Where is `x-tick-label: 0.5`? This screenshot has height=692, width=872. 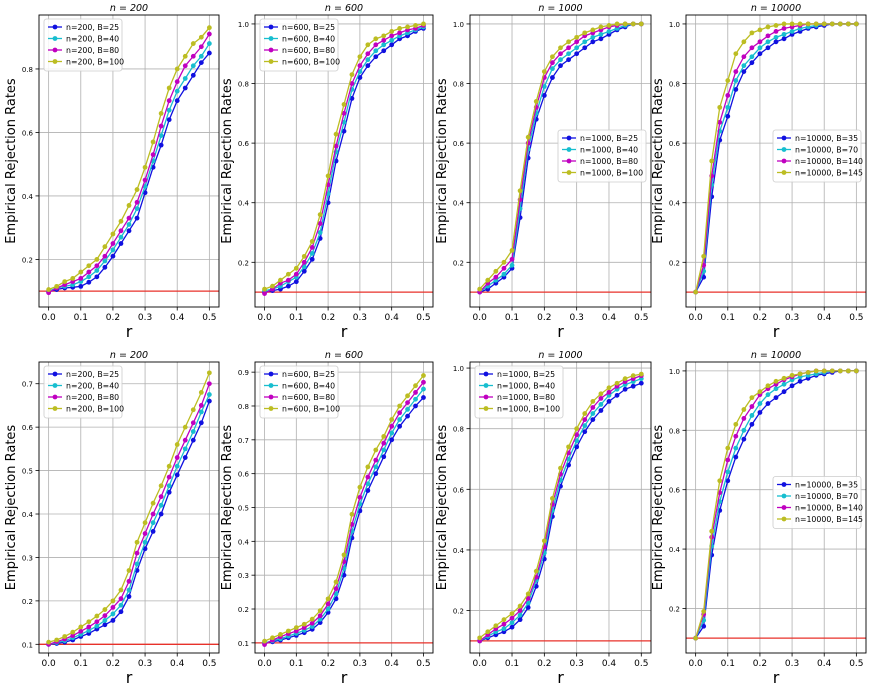
x-tick-label: 0.5 is located at coordinates (641, 664).